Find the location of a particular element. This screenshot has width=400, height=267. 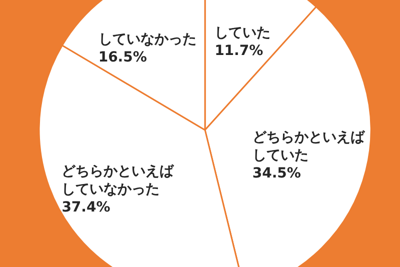

slice-label: どちらかといえばしていなかった is located at coordinates (118, 180).